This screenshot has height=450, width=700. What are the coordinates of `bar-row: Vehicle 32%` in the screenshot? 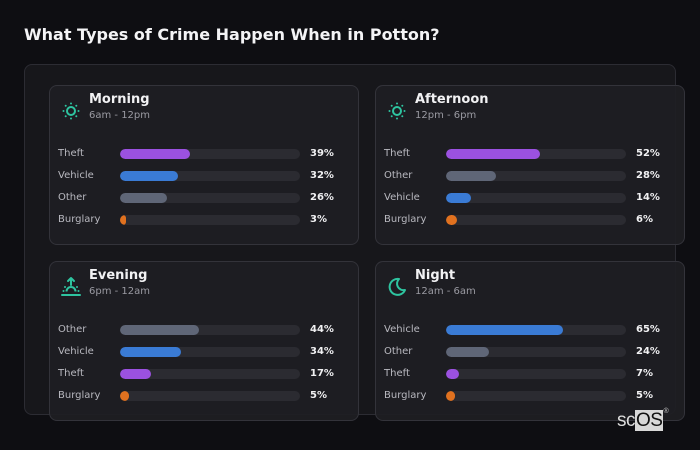 It's located at (208, 180).